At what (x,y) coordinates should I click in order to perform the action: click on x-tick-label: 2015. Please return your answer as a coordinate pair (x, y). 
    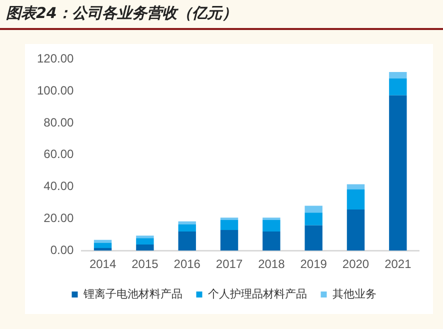
    Looking at the image, I should click on (145, 264).